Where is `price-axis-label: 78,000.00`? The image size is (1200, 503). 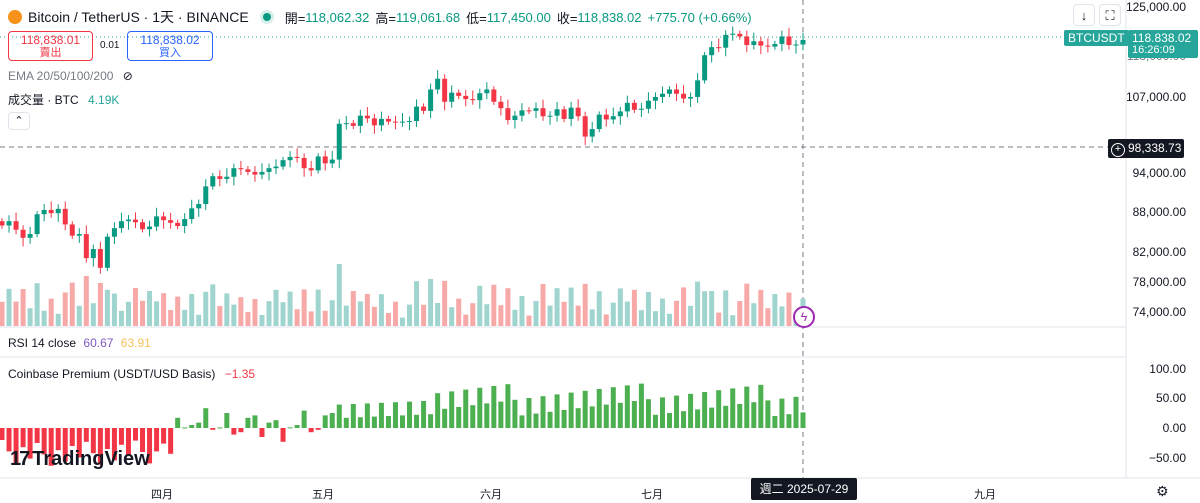
price-axis-label: 78,000.00 is located at coordinates (1159, 282).